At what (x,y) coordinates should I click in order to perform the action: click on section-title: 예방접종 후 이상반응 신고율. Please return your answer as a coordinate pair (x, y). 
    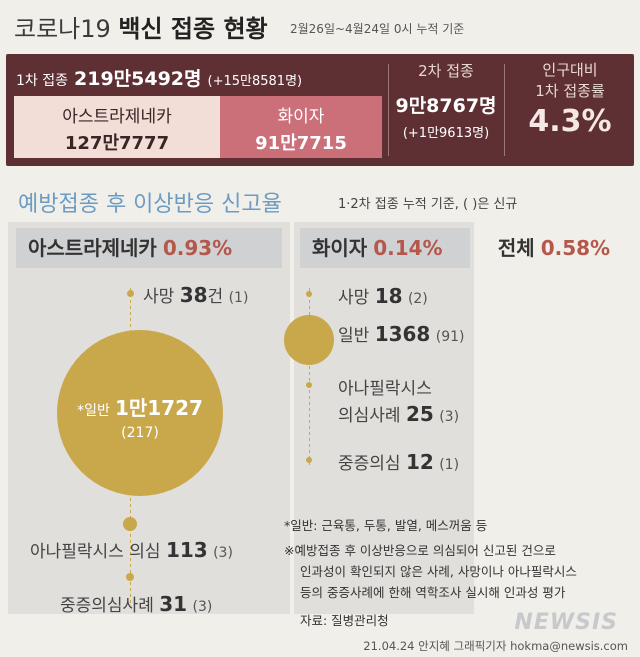
    Looking at the image, I should click on (150, 204).